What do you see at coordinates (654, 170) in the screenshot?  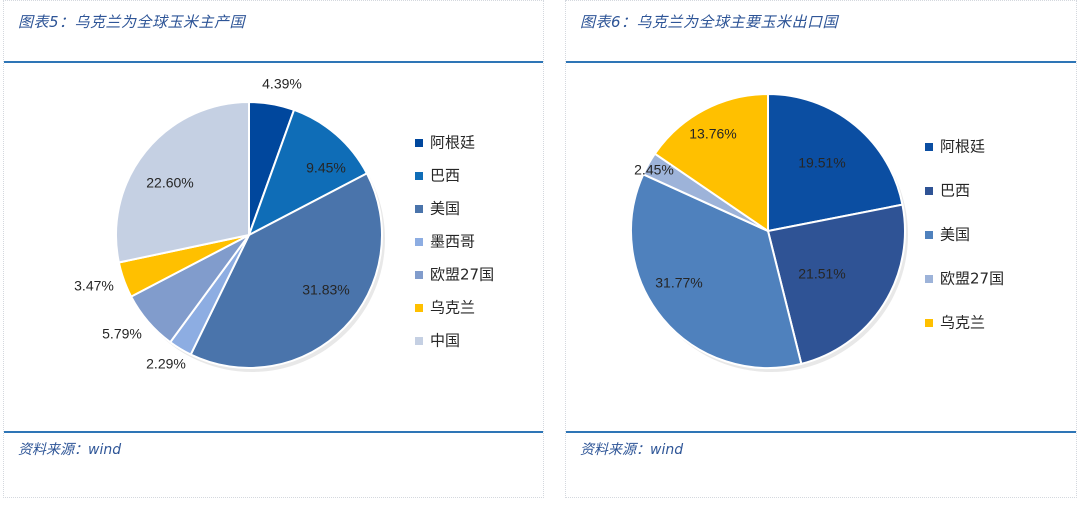 I see `slice-label: 2.45%` at bounding box center [654, 170].